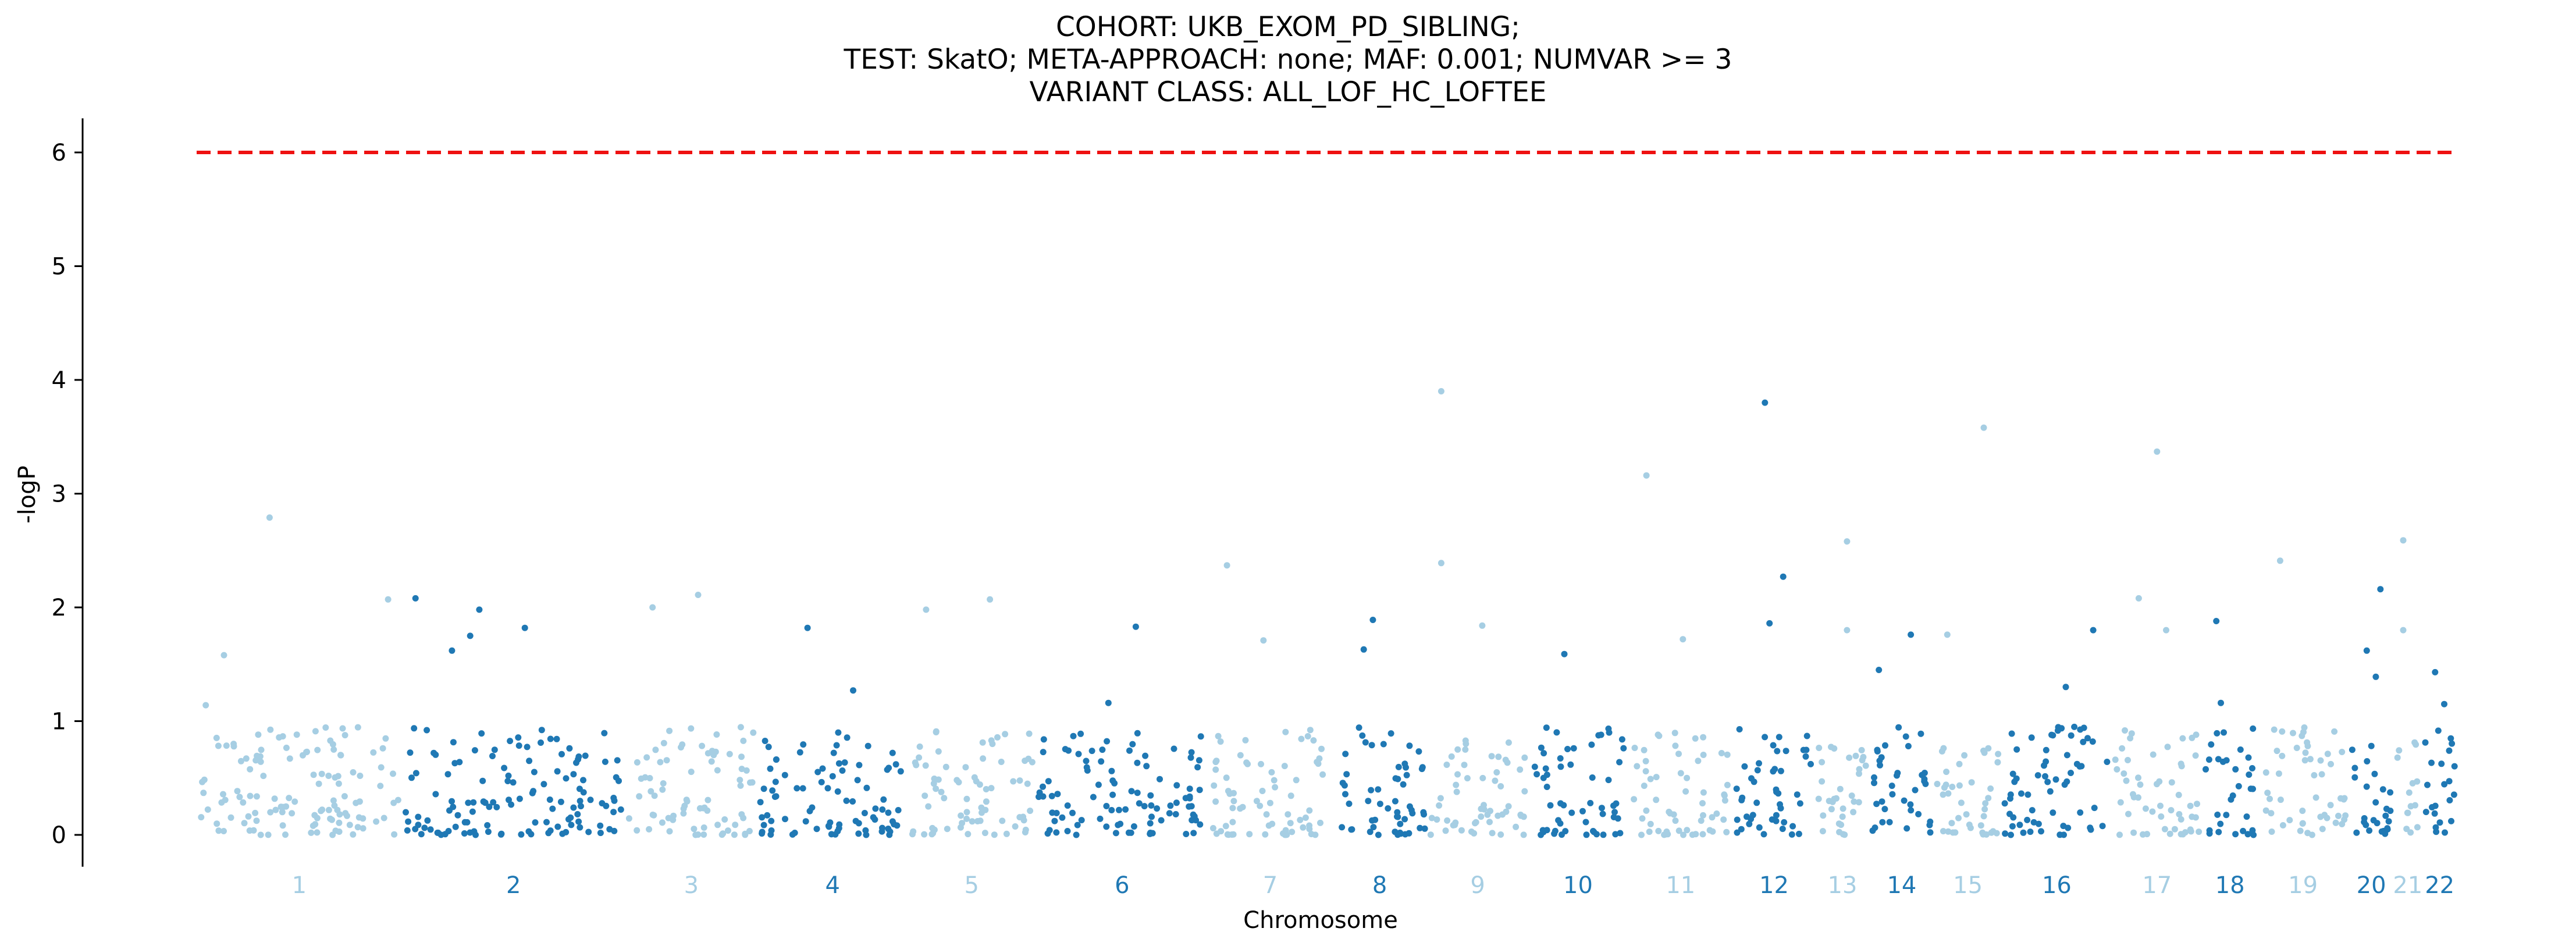  Describe the element at coordinates (1968, 885) in the screenshot. I see `chromosome-label-15: 15` at that location.